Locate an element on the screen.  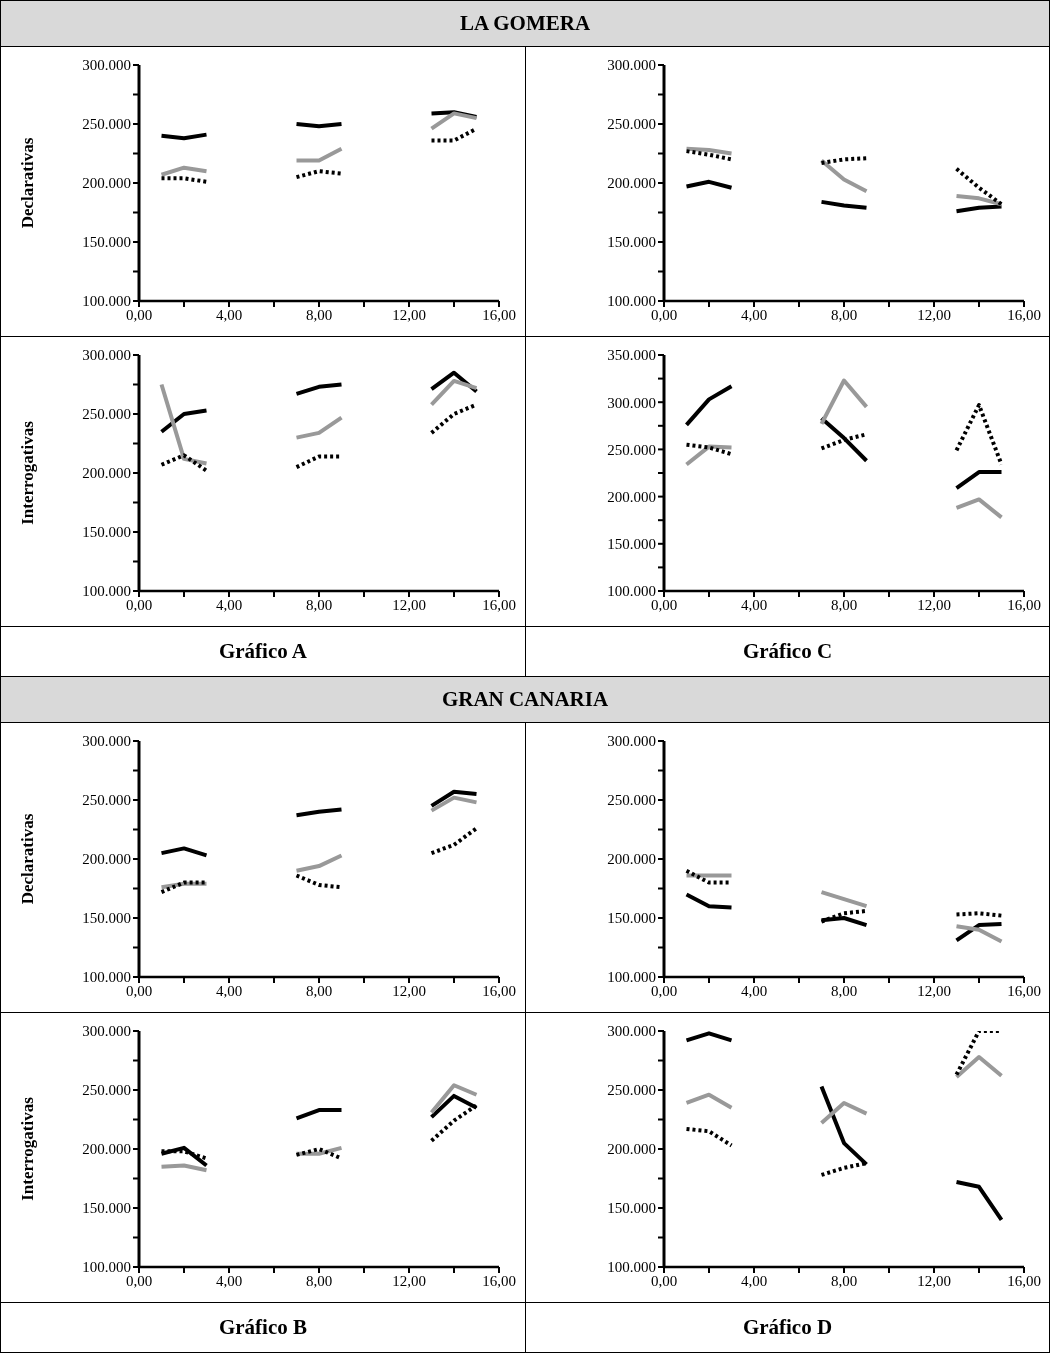
chart-title: LA GOMERA is located at coordinates (525, 23).